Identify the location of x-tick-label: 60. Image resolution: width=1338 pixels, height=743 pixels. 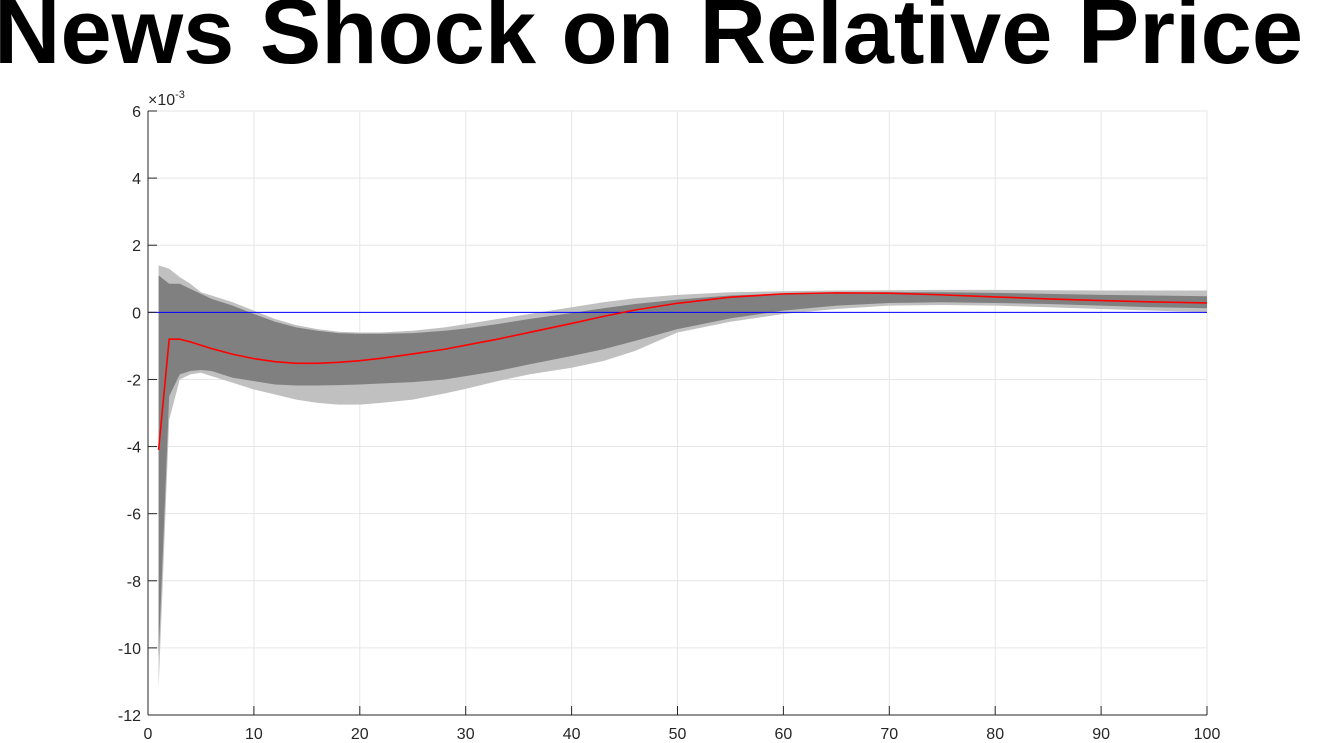
(784, 734).